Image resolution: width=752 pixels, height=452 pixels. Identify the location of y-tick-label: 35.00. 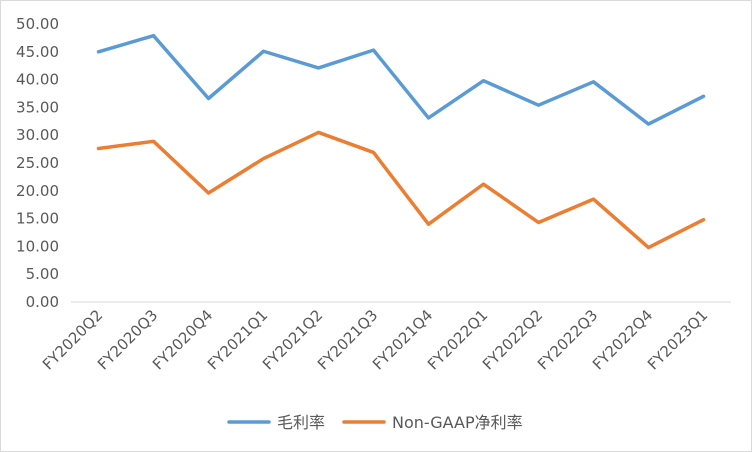
(37, 107).